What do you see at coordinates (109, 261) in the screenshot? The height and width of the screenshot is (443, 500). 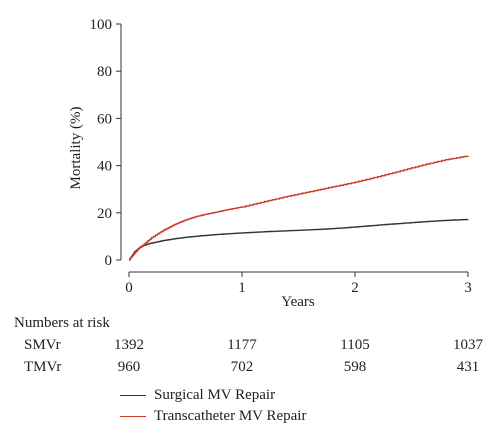 I see `y-tick-label: 0` at bounding box center [109, 261].